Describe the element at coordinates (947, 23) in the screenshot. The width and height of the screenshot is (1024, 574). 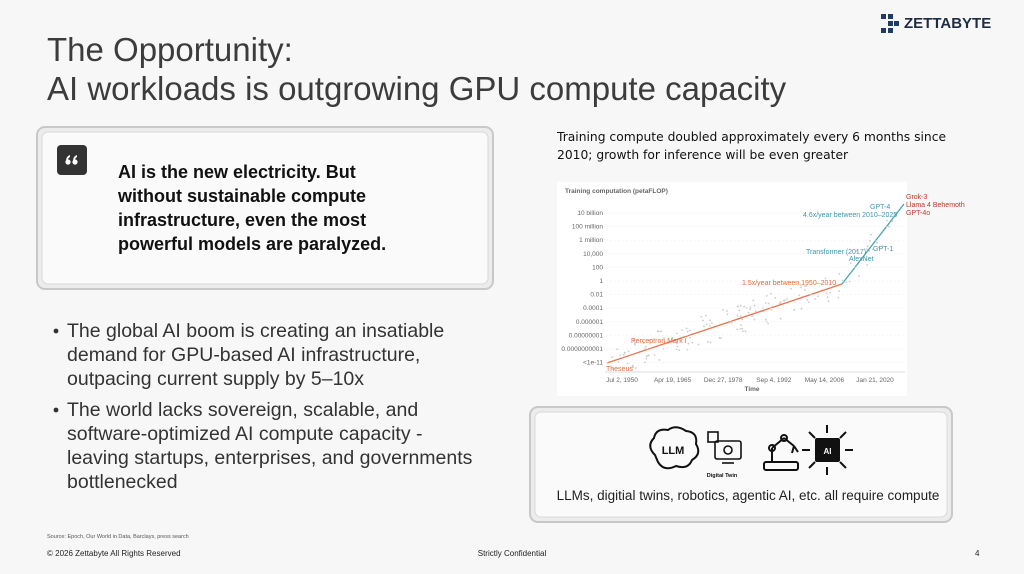
I see `logo-text: ZETTABYTE` at that location.